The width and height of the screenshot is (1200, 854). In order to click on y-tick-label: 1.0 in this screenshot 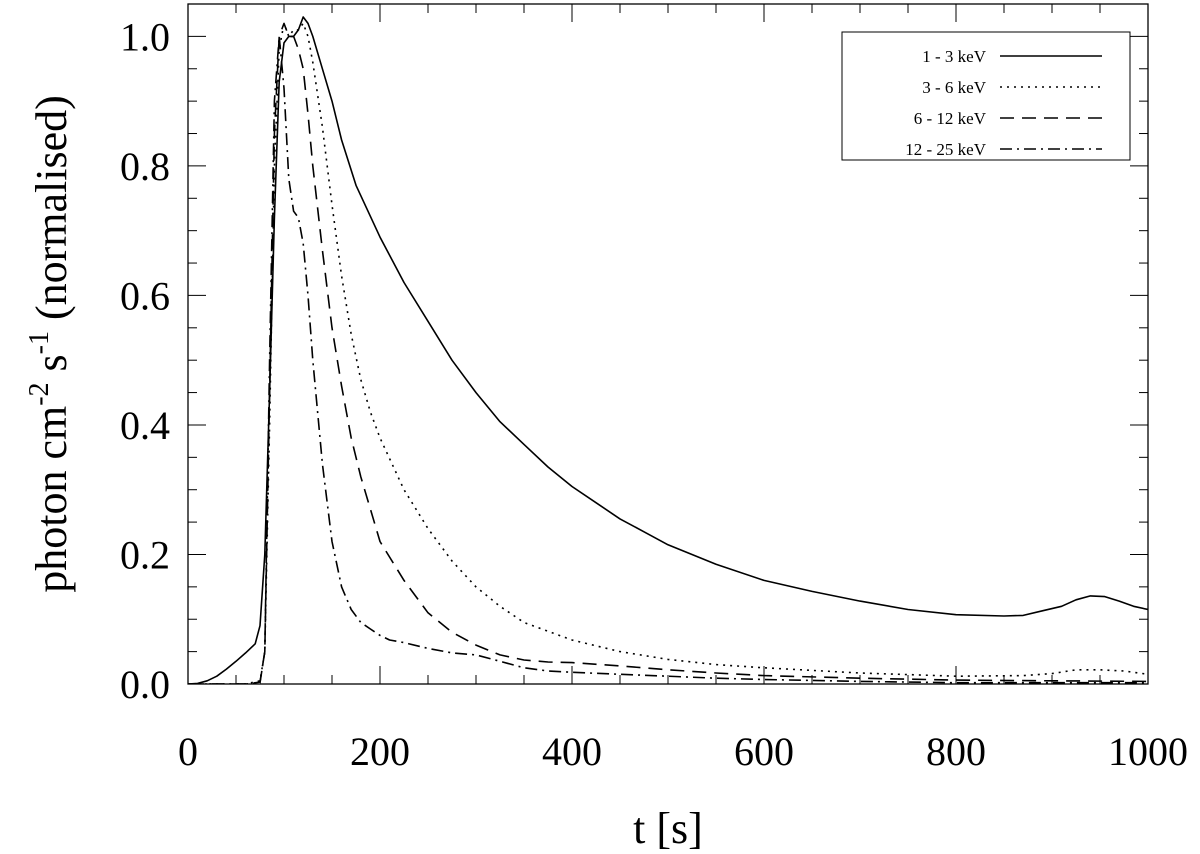, I will do `click(145, 36)`.